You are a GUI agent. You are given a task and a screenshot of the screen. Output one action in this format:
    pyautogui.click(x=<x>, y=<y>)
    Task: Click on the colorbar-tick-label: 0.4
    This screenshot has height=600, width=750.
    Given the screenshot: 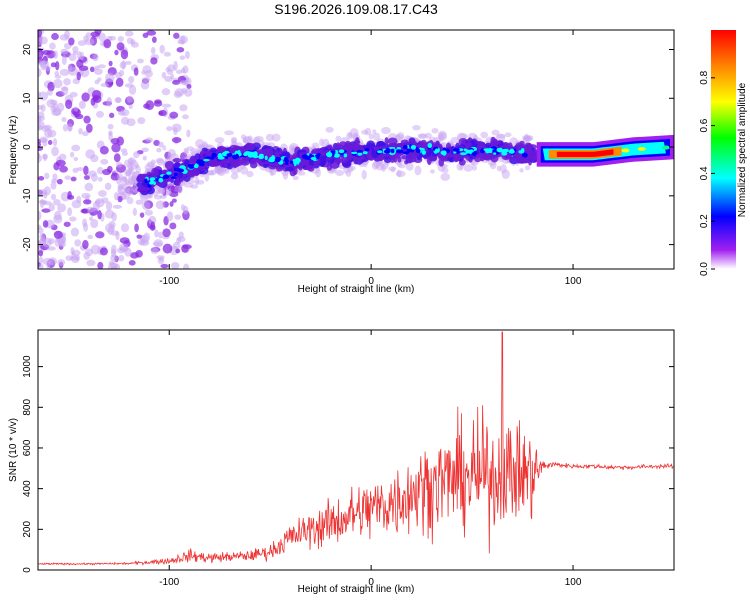 What is the action you would take?
    pyautogui.click(x=704, y=173)
    